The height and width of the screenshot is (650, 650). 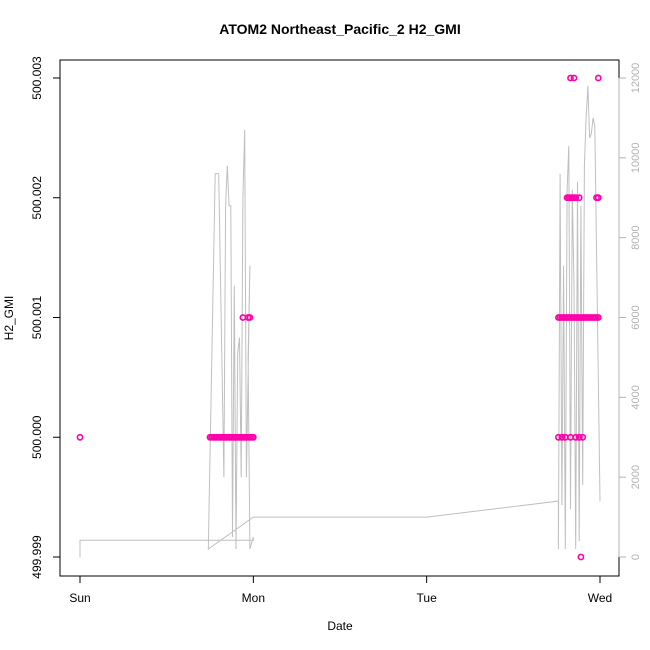 I want to click on y2-tick-label: 0, so click(x=636, y=557).